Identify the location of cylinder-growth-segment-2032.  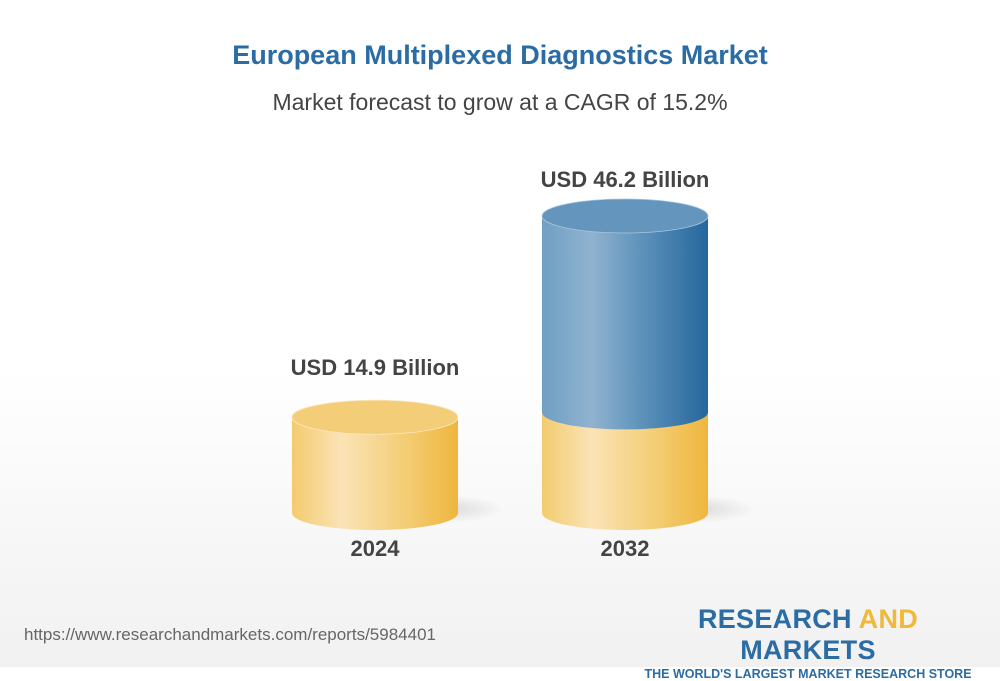
(625, 314).